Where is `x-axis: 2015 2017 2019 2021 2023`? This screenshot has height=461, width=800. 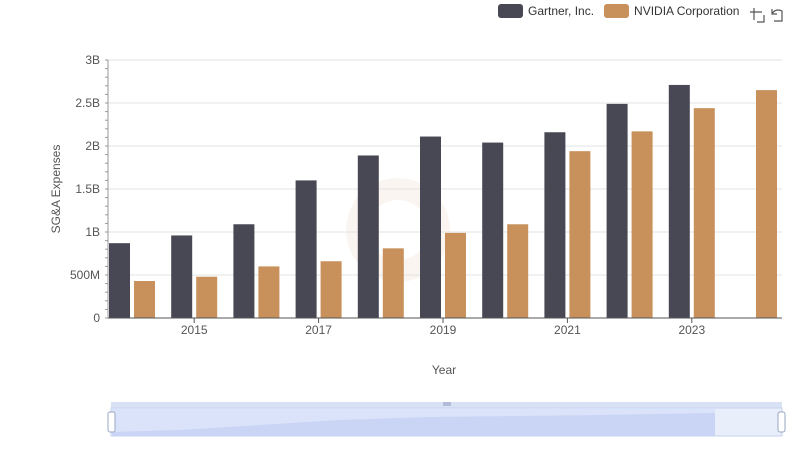 x-axis: 2015 2017 2019 2021 2023 is located at coordinates (445, 327).